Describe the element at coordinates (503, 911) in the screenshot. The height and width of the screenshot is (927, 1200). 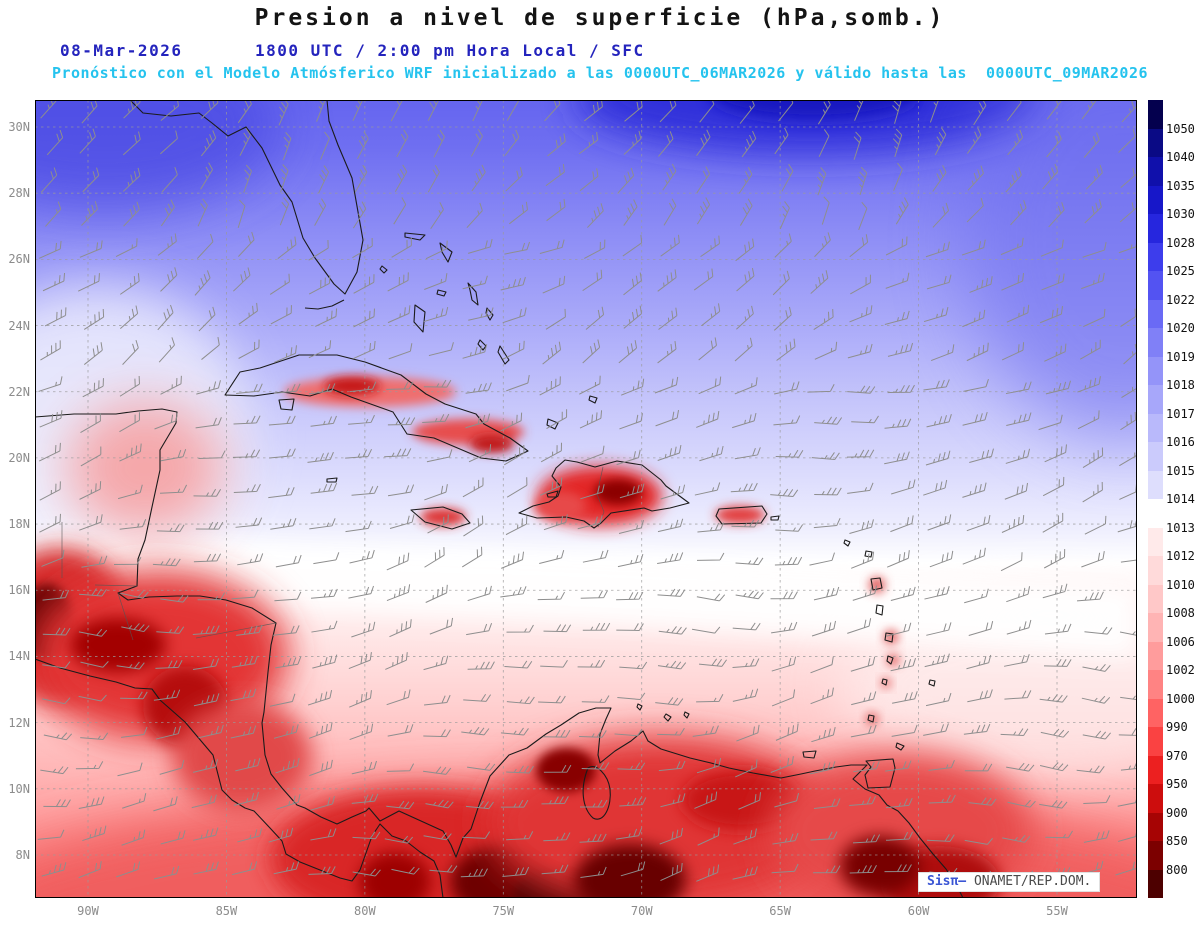
I see `lon-label: 75W` at that location.